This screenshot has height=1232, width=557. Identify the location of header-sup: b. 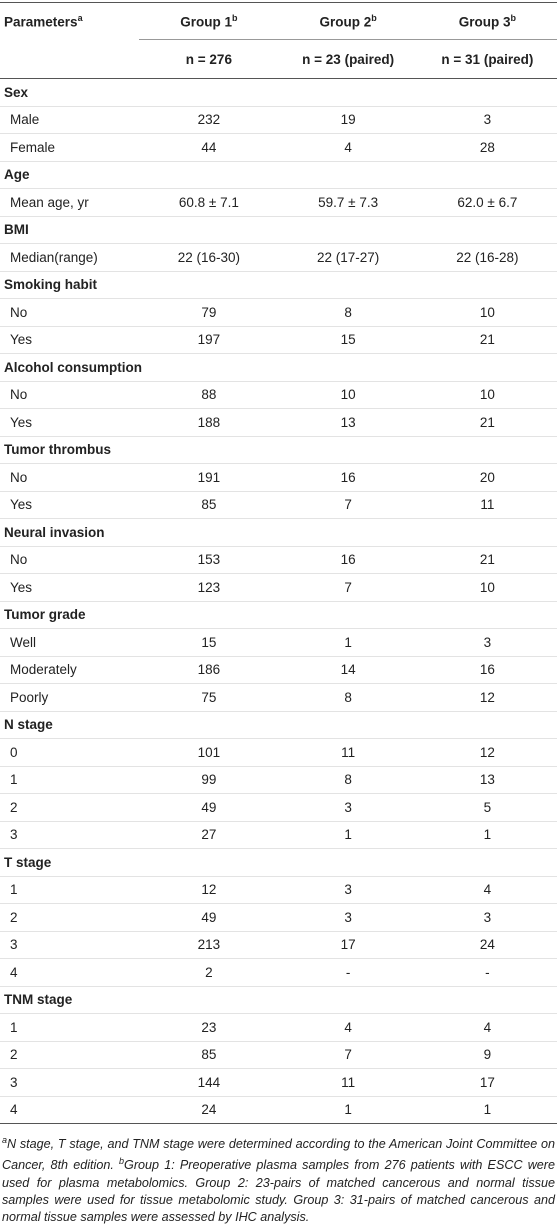
(374, 17).